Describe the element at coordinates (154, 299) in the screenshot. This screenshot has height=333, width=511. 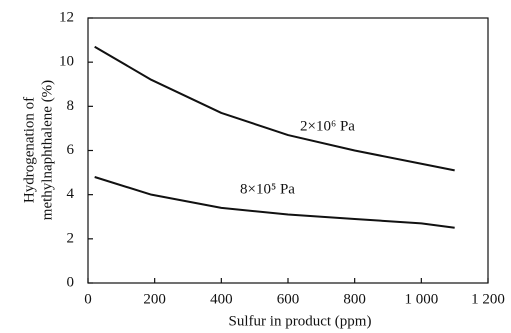
I see `x-tick-label: 200` at that location.